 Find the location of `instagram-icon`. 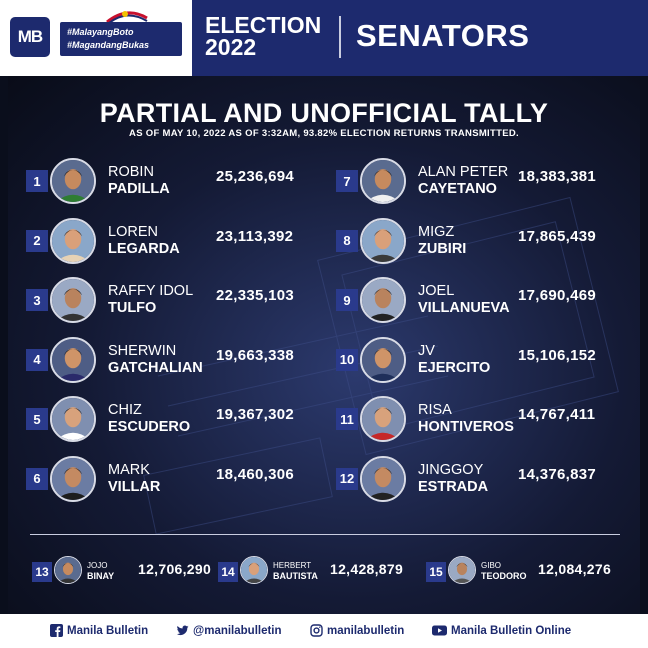

instagram-icon is located at coordinates (316, 630).